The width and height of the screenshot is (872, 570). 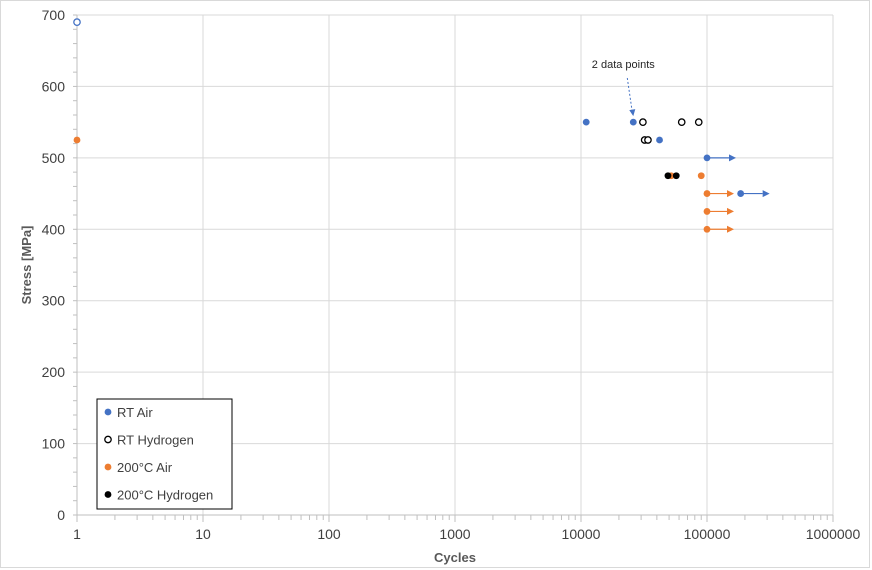 What do you see at coordinates (135, 412) in the screenshot?
I see `legend-label: RT Air` at bounding box center [135, 412].